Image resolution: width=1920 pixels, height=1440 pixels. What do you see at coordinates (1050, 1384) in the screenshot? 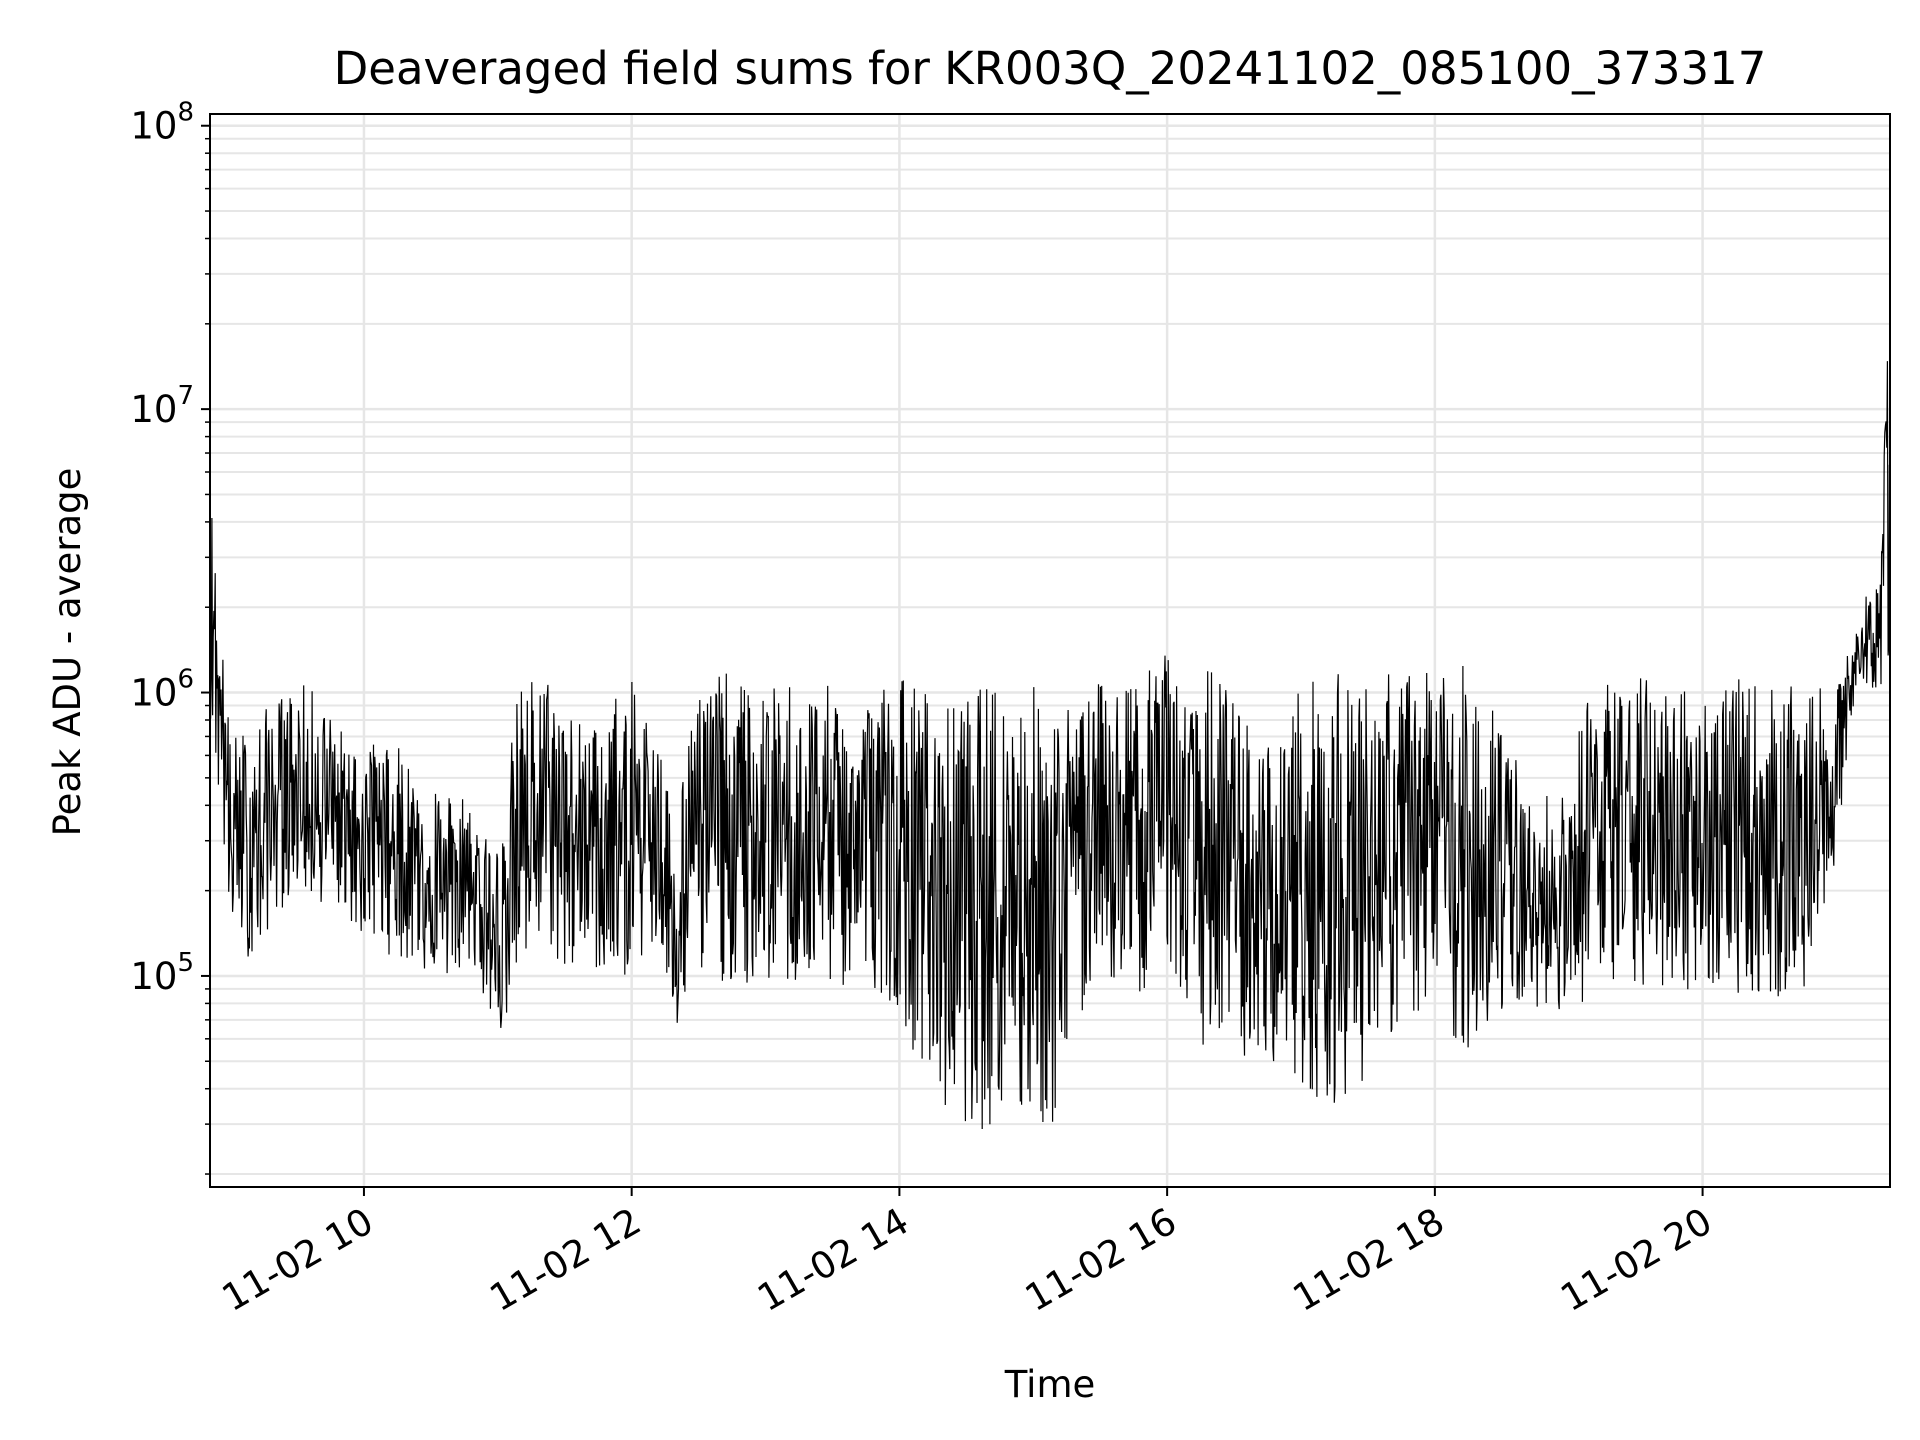
I see `x-axis-label: Time` at bounding box center [1050, 1384].